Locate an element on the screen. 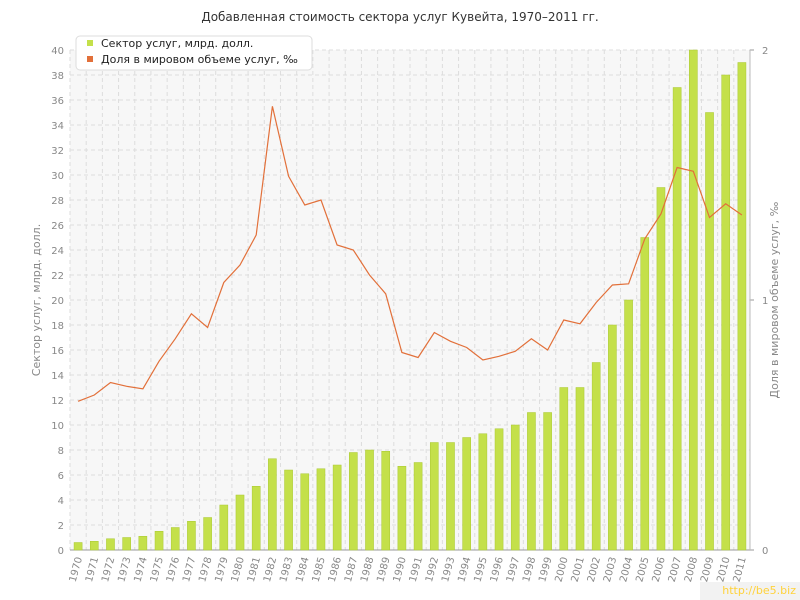 This screenshot has width=800, height=600. legend-swatch-line is located at coordinates (90, 59).